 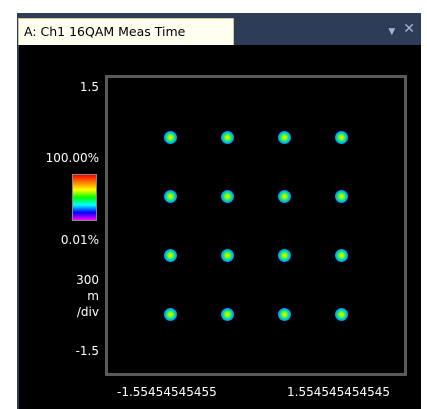 What do you see at coordinates (72, 158) in the screenshot?
I see `colorbar-max-label: 100.00%` at bounding box center [72, 158].